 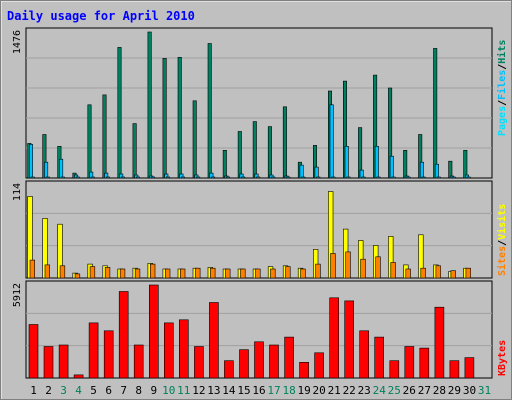 What do you see at coordinates (349, 390) in the screenshot?
I see `x-tick-label-22: 22` at bounding box center [349, 390].